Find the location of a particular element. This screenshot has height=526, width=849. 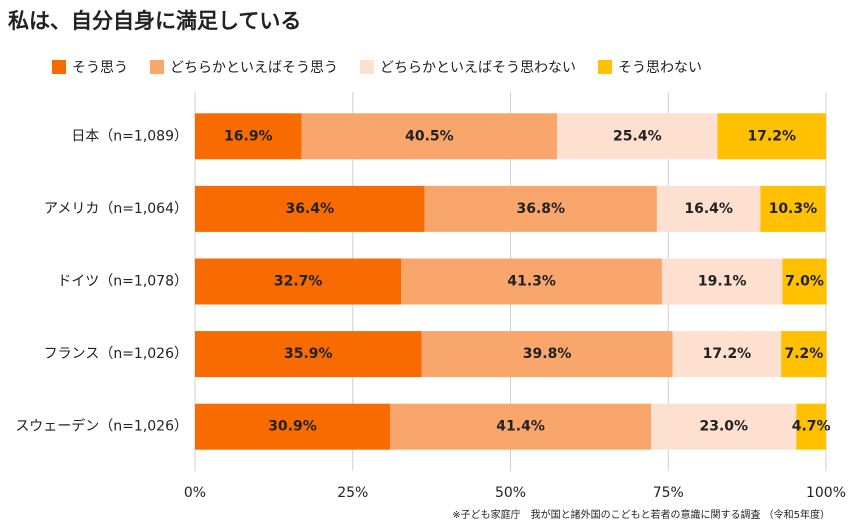

value-label: 32.7% is located at coordinates (298, 282).